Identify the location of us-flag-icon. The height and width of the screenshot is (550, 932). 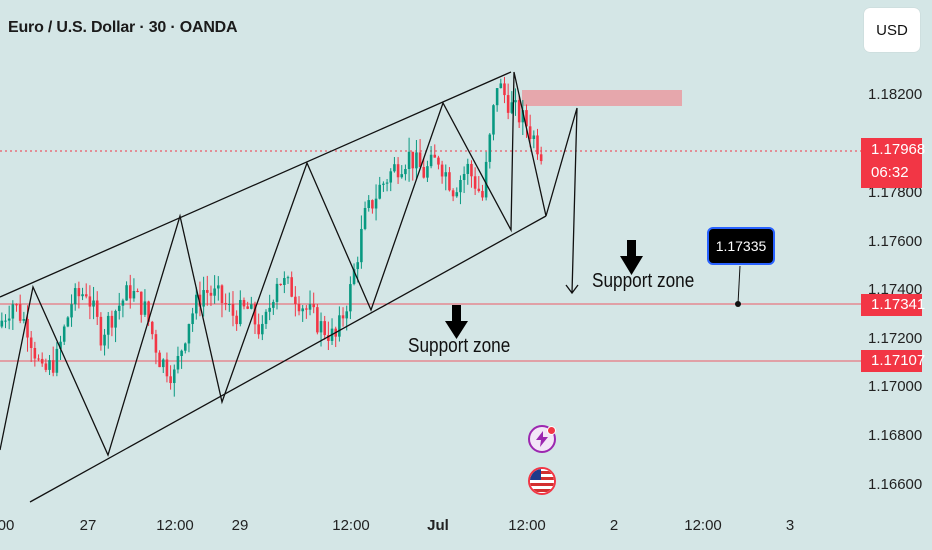
(542, 481).